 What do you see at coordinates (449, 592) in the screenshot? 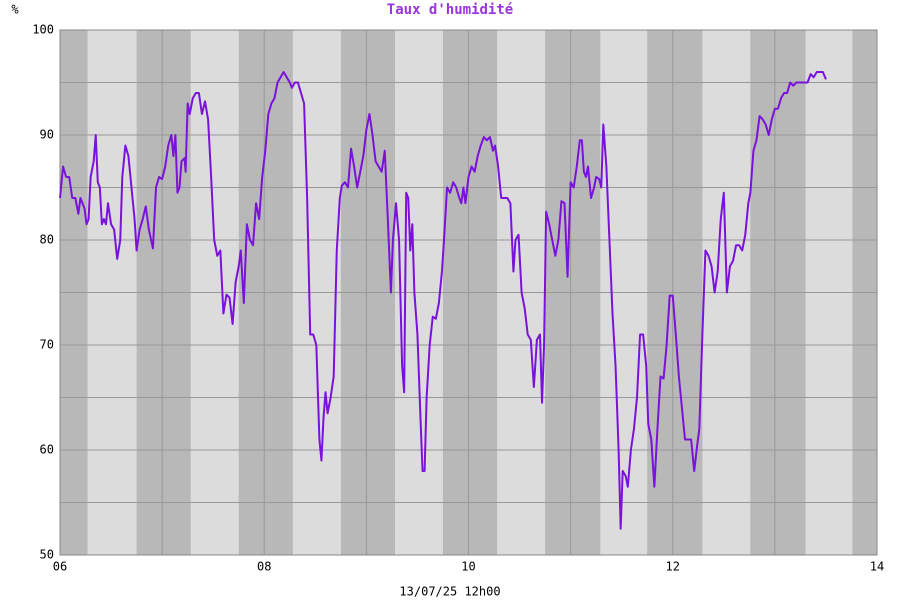
I see `x-axis-label: 13/07/25 12h00` at bounding box center [449, 592].